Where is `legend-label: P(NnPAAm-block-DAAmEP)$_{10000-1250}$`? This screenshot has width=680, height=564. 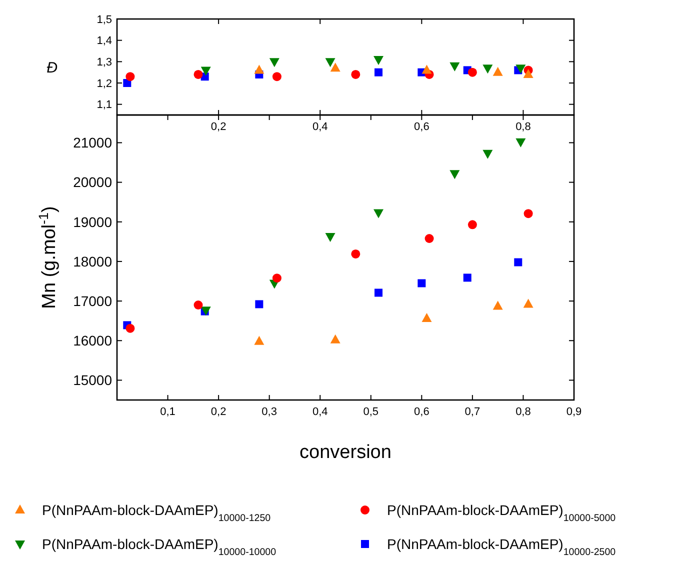
legend-label: P(NnPAAm-block-DAAmEP)$_{10000-1250}$ is located at coordinates (157, 513).